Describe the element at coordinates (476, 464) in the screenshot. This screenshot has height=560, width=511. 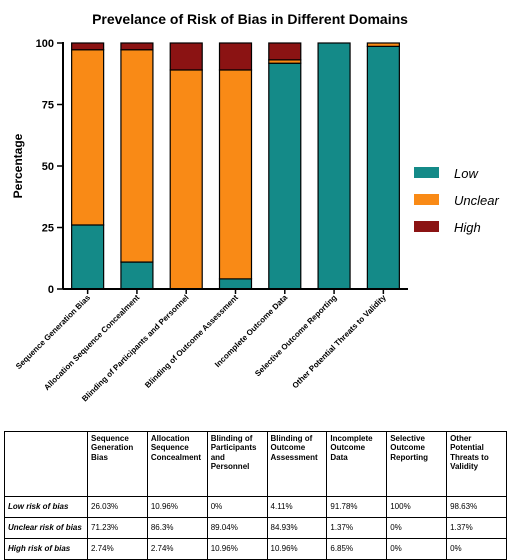
I see `table-header-cell: Other Potential Threats to Validity` at that location.